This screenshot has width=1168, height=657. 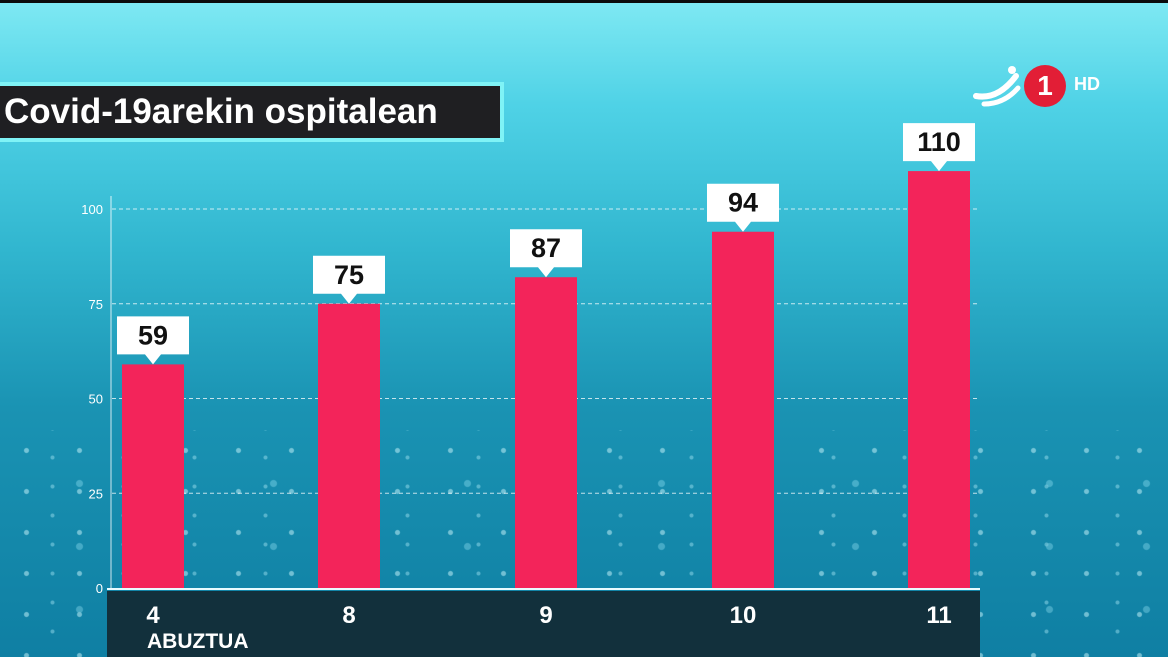 I want to click on chart-title: Covid-19arekin ospitalean, so click(x=221, y=111).